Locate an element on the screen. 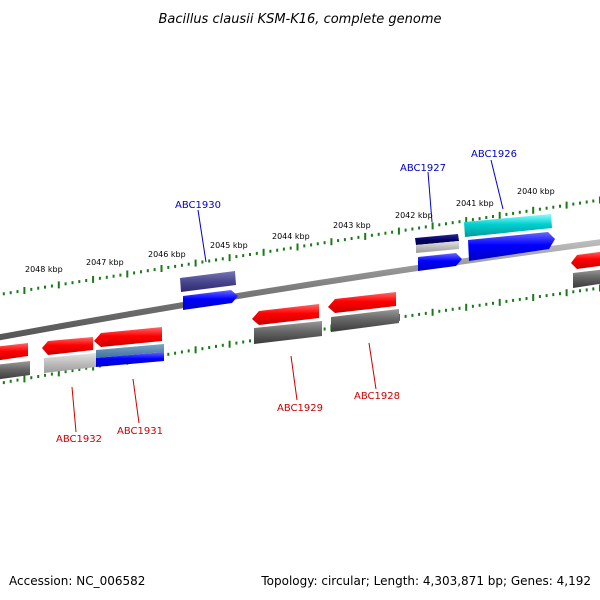 The height and width of the screenshot is (600, 600). gene-label-abc1932: ABC1932 is located at coordinates (79, 439).